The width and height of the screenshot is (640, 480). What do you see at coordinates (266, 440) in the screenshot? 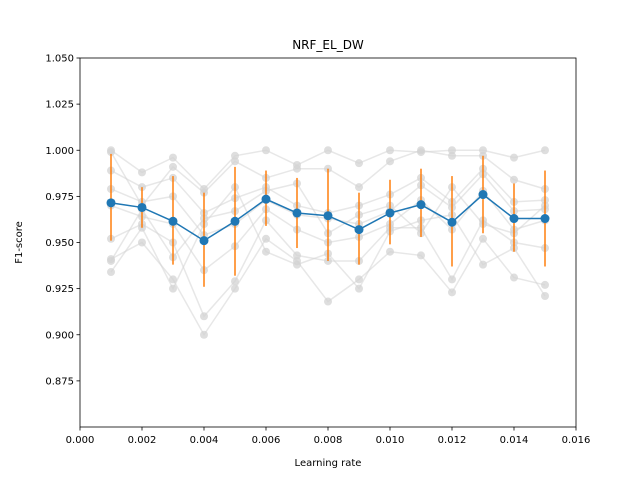
I see `x-tick-label: 0.006` at bounding box center [266, 440].